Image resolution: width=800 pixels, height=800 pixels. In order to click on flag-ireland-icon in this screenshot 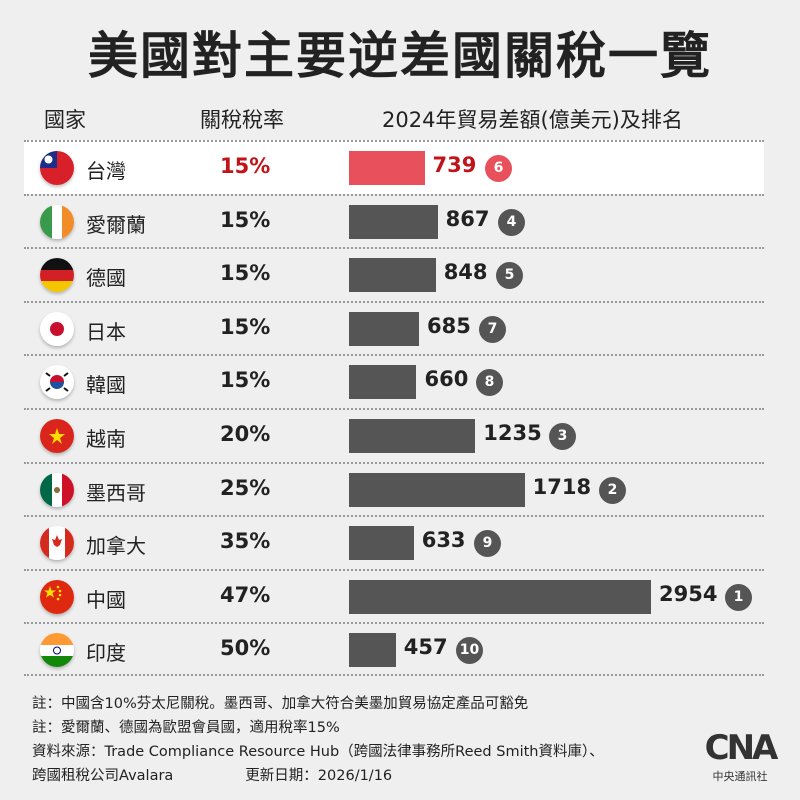, I will do `click(57, 221)`.